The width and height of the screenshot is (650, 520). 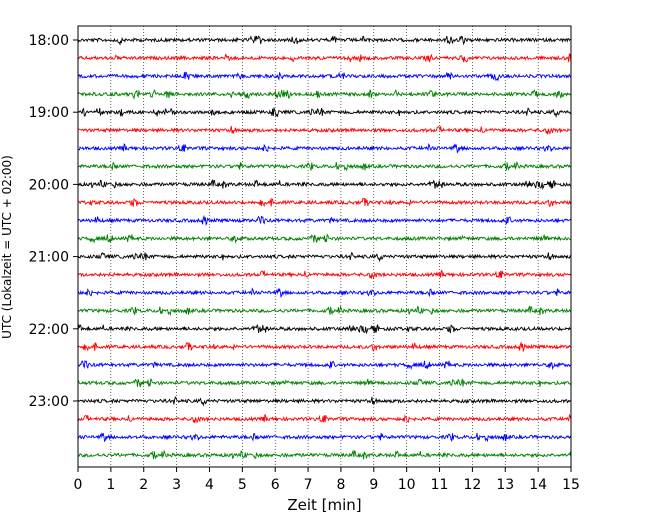 What do you see at coordinates (505, 485) in the screenshot?
I see `x-tick-label: 13` at bounding box center [505, 485].